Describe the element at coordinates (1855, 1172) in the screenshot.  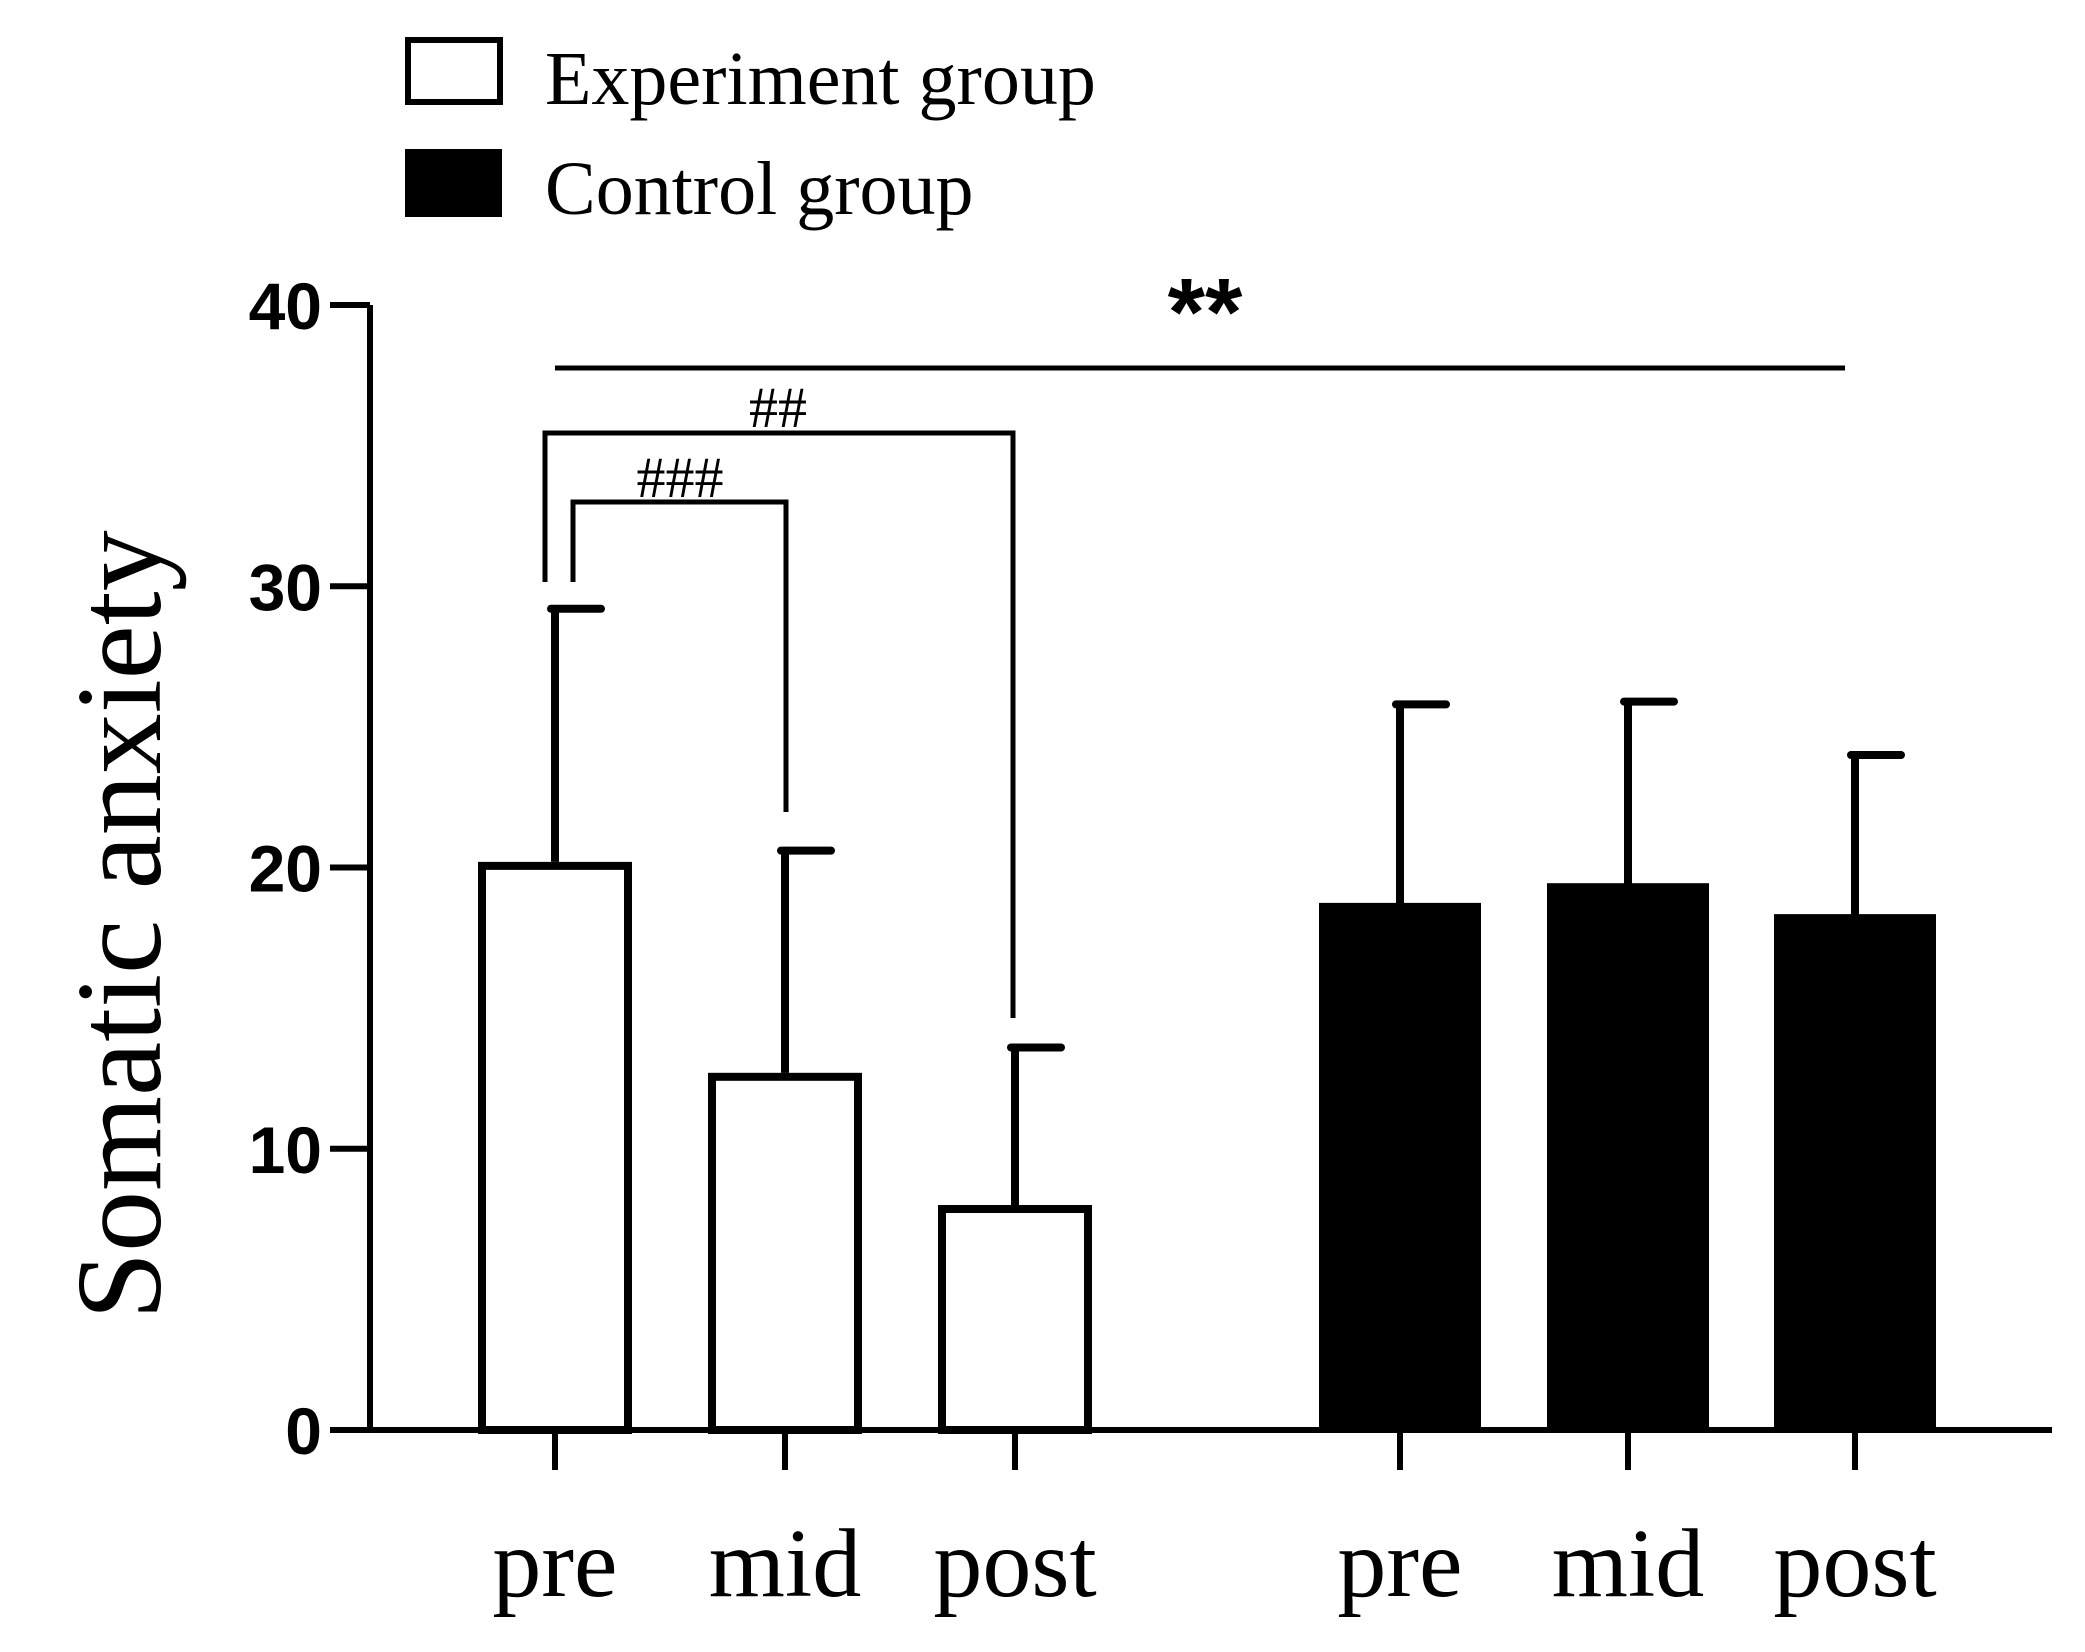
I see `bar-control-post` at that location.